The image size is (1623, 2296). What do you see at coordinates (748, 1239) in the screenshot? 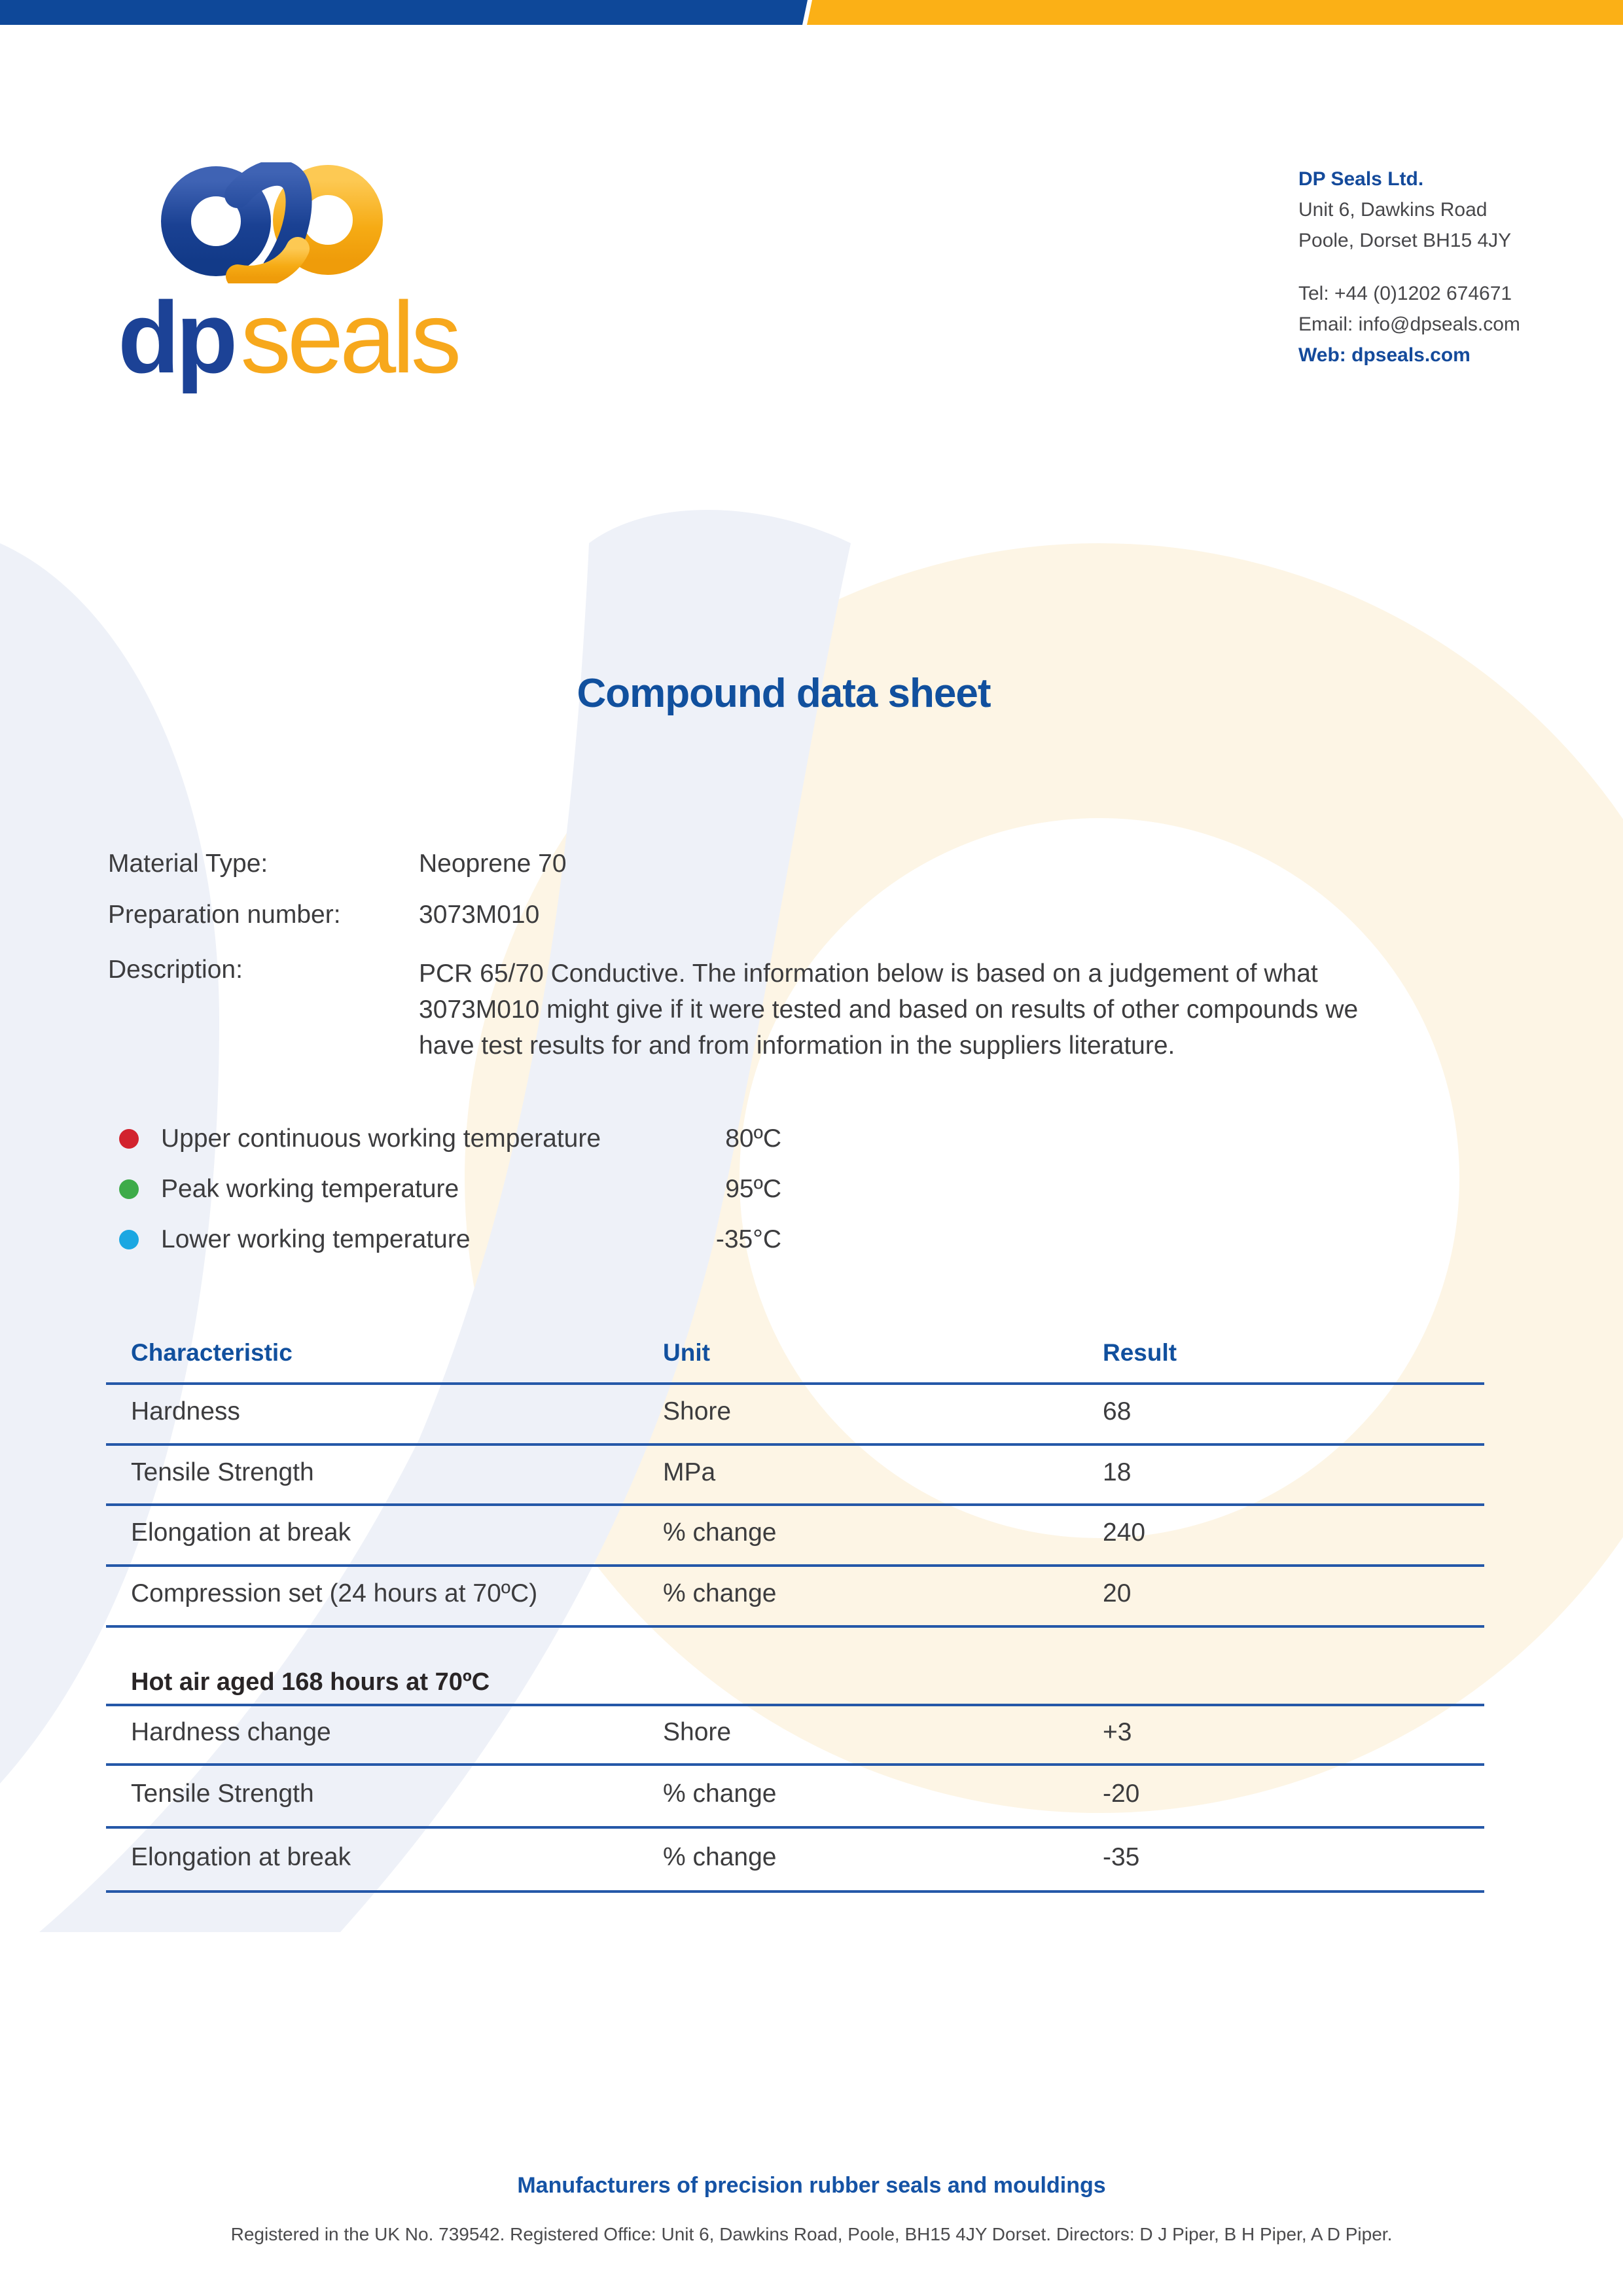
I see `temperature-value: -35°C` at bounding box center [748, 1239].